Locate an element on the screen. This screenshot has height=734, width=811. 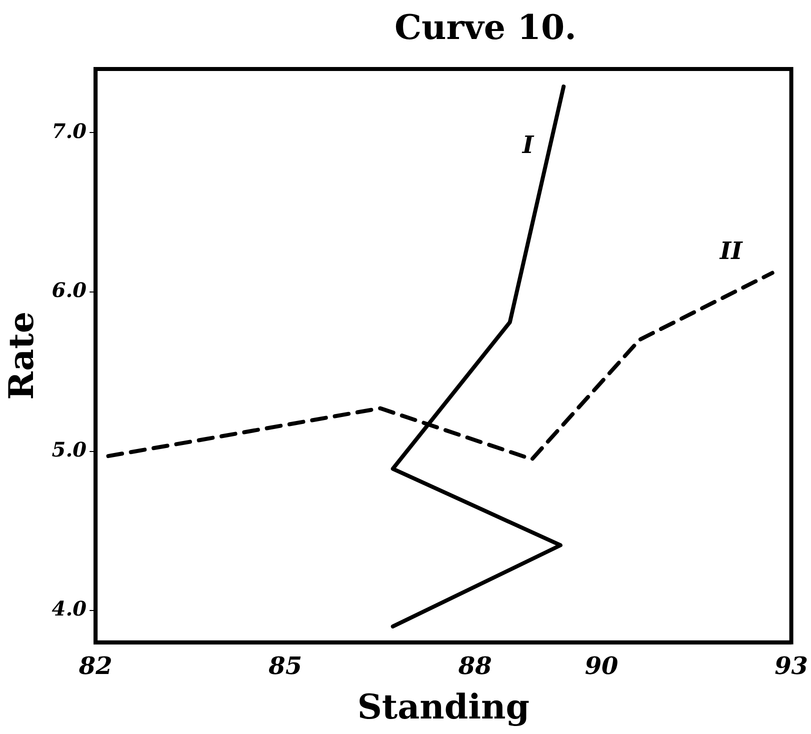
x-tick-label: 85 is located at coordinates (285, 665).